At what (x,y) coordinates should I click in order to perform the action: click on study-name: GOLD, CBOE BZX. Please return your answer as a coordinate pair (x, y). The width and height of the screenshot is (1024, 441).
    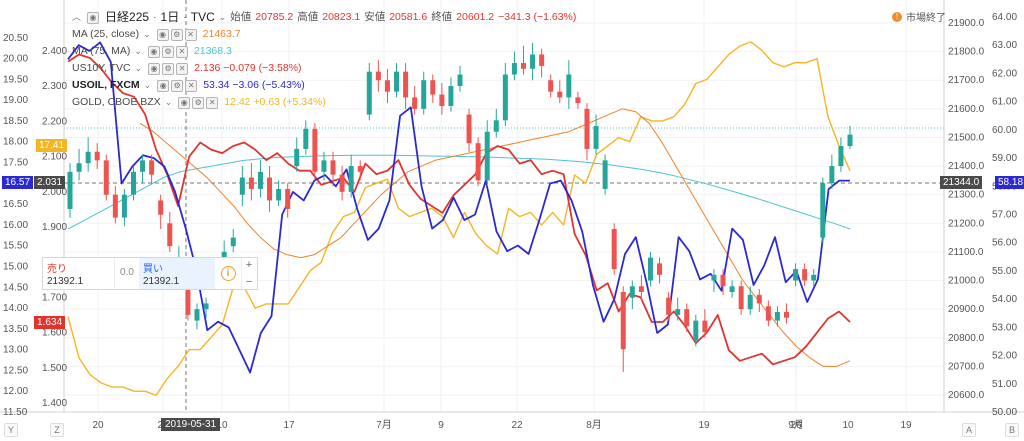
    Looking at the image, I should click on (116, 102).